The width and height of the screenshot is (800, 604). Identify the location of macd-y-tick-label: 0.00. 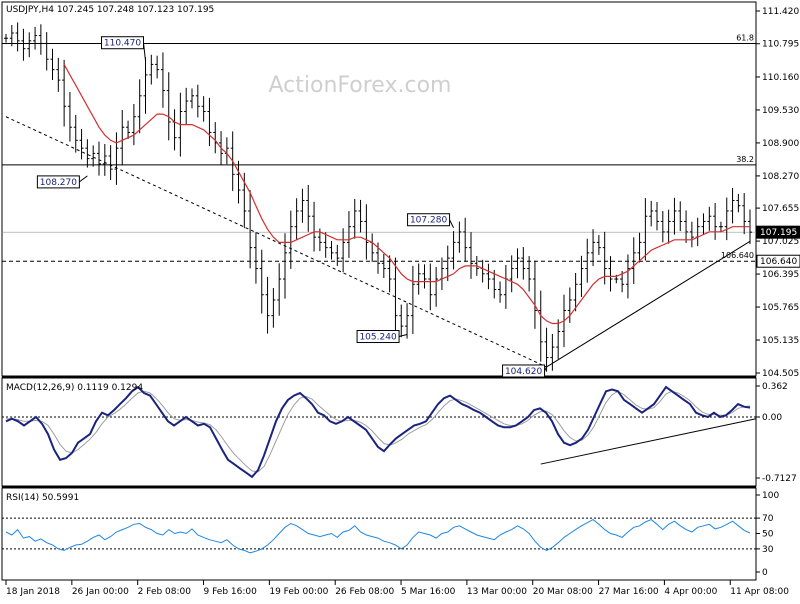
(772, 418).